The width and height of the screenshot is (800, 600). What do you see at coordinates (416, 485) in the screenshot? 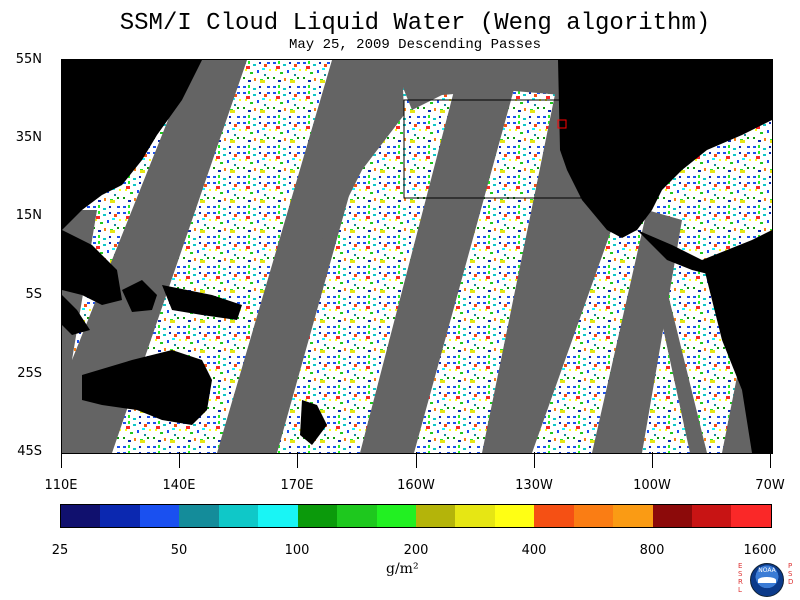
I see `lon-label-160w: 160W` at bounding box center [416, 485].